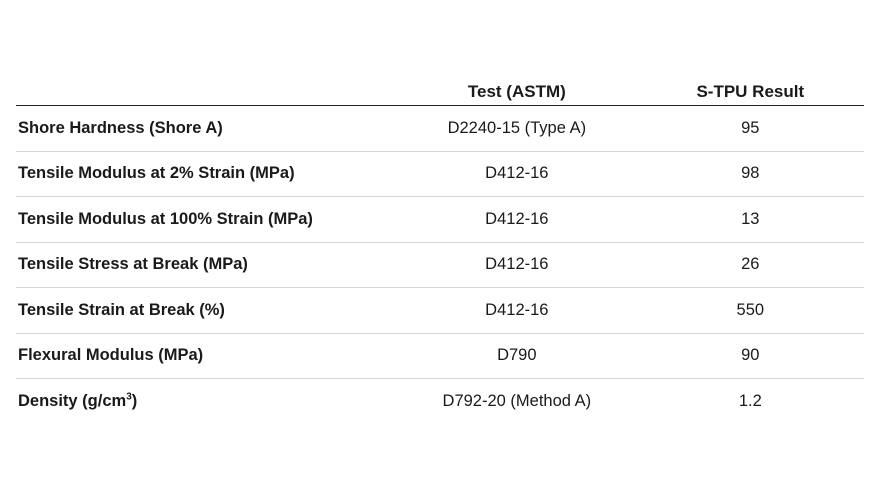 The image size is (881, 495). I want to click on test-cell: D792-20 (Method A), so click(517, 401).